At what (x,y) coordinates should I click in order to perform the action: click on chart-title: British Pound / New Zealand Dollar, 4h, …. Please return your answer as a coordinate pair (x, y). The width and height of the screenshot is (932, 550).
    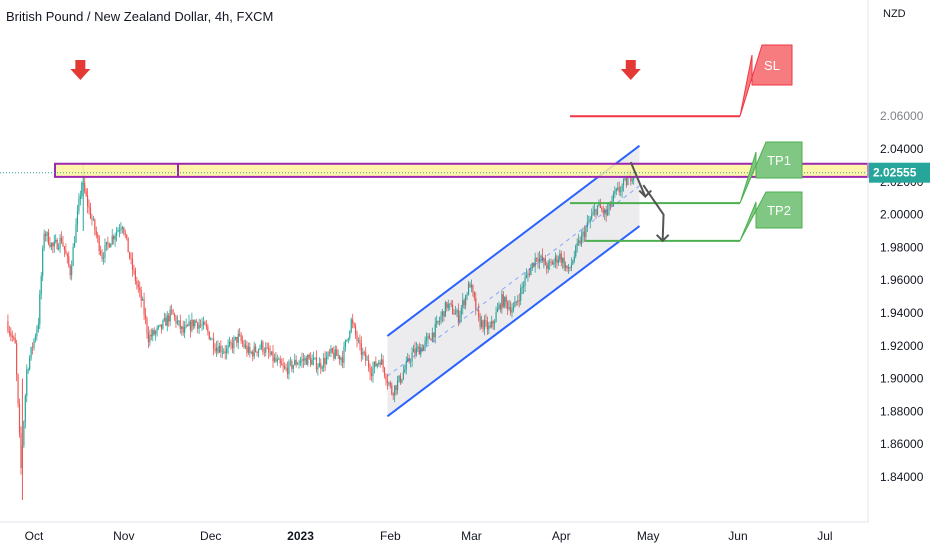
    Looking at the image, I should click on (140, 16).